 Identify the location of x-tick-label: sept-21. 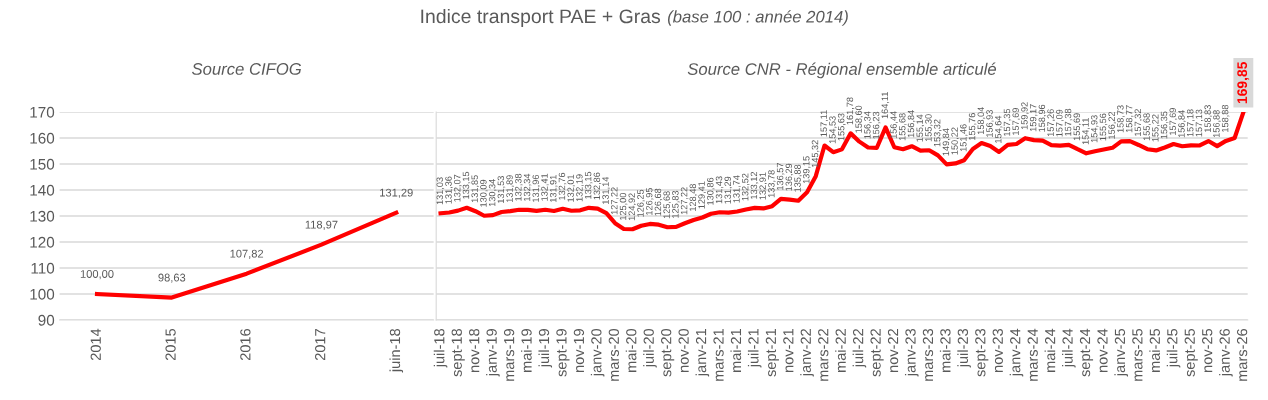
(772, 353).